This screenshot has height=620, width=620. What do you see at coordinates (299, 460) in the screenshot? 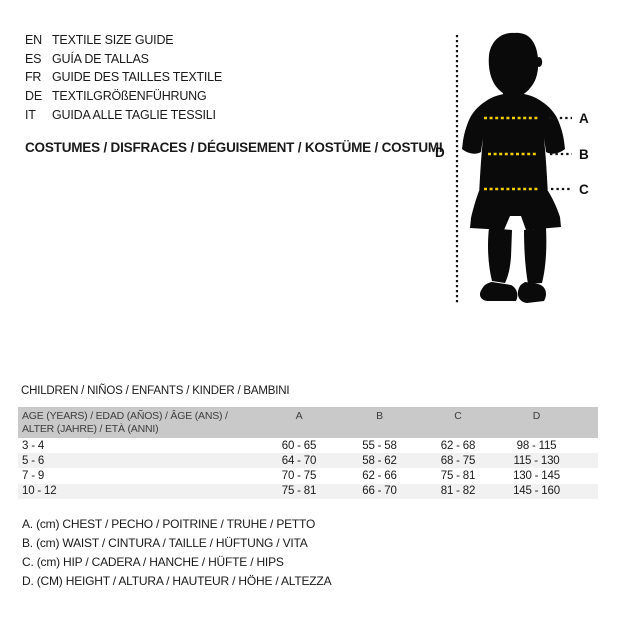
I see `chest-cell: 64 - 70` at bounding box center [299, 460].